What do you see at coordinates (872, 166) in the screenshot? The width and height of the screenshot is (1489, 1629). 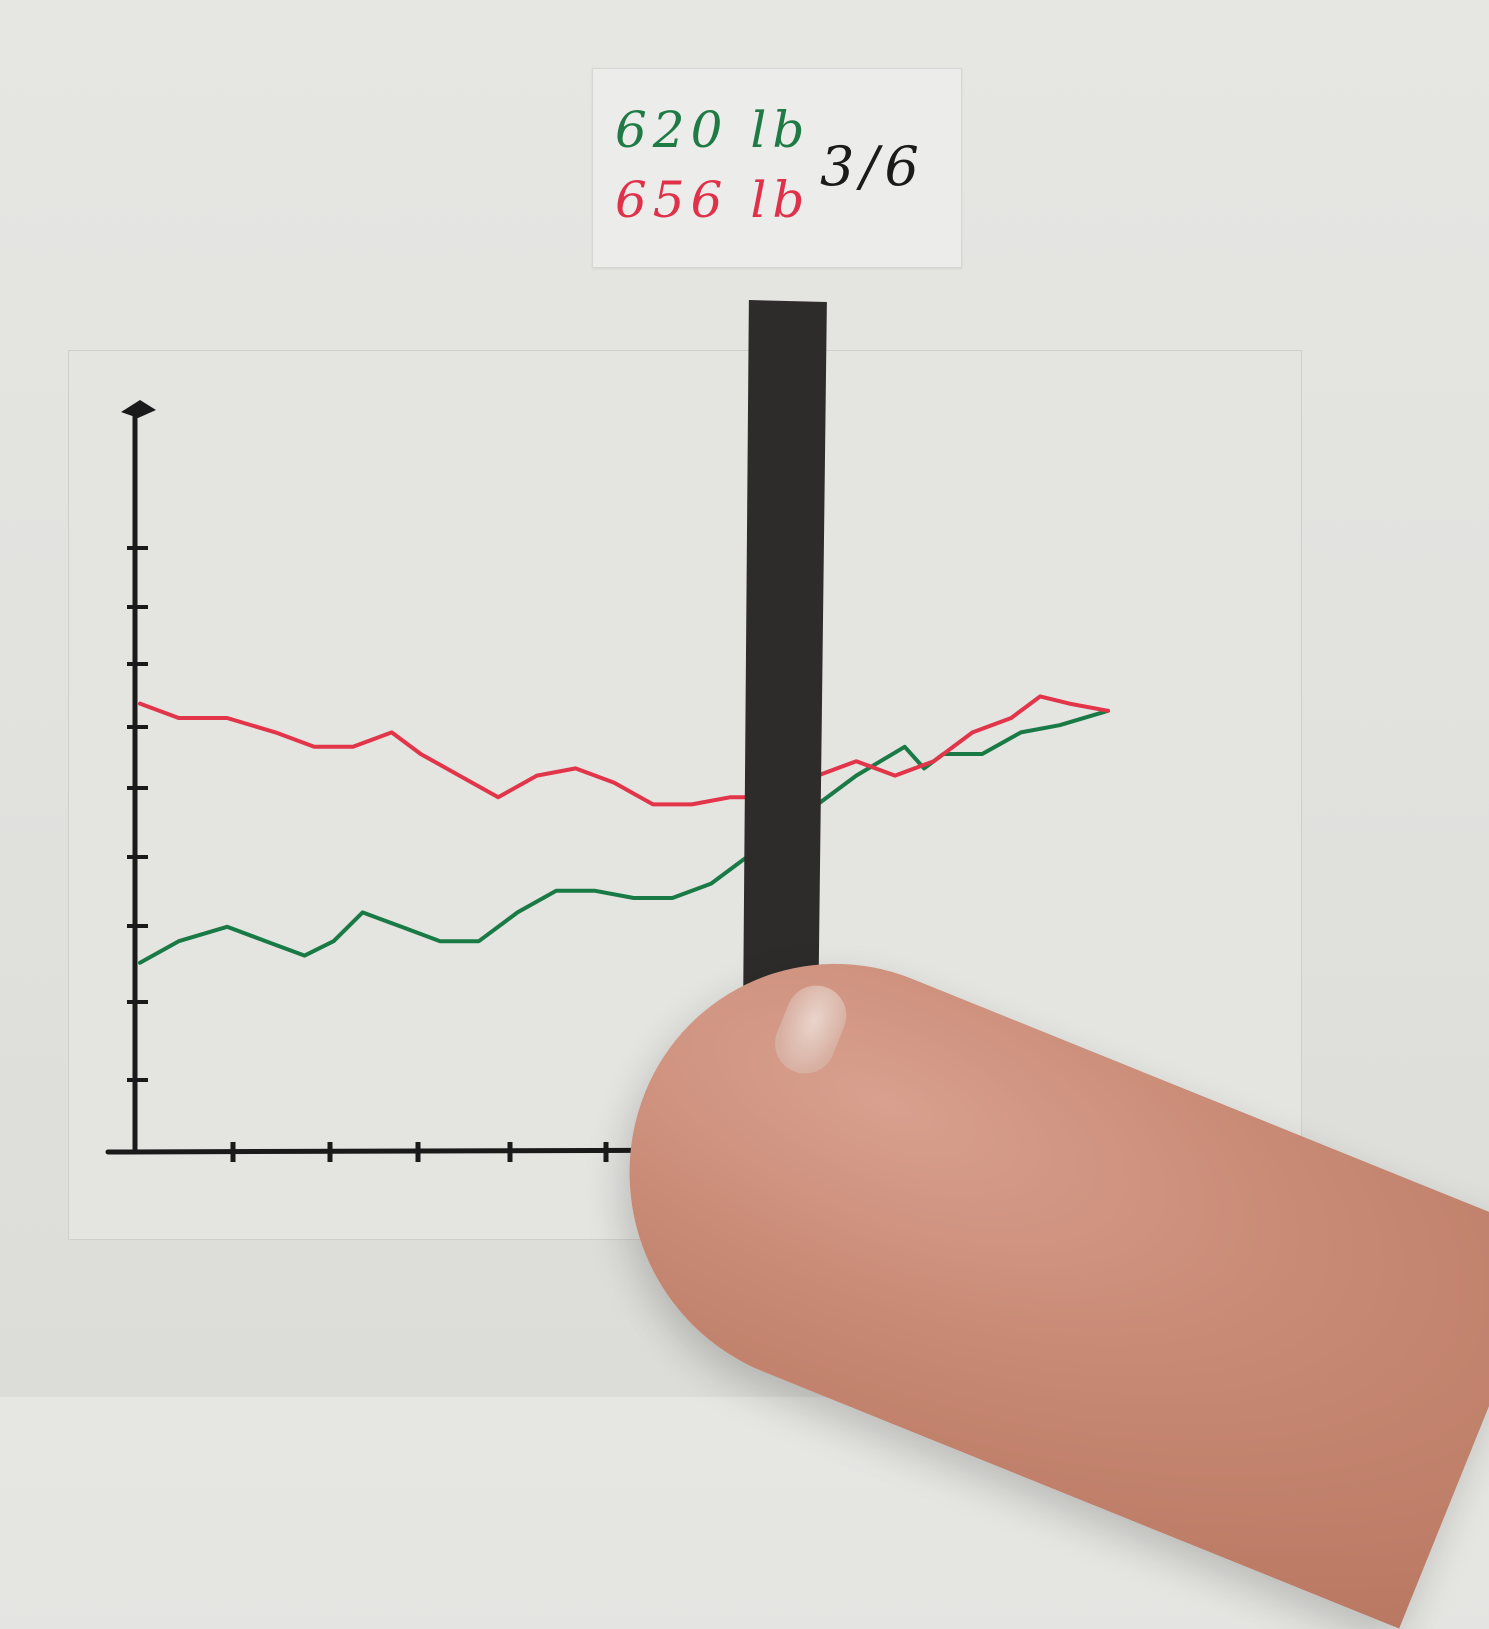 I see `trial-progress: 3/6` at bounding box center [872, 166].